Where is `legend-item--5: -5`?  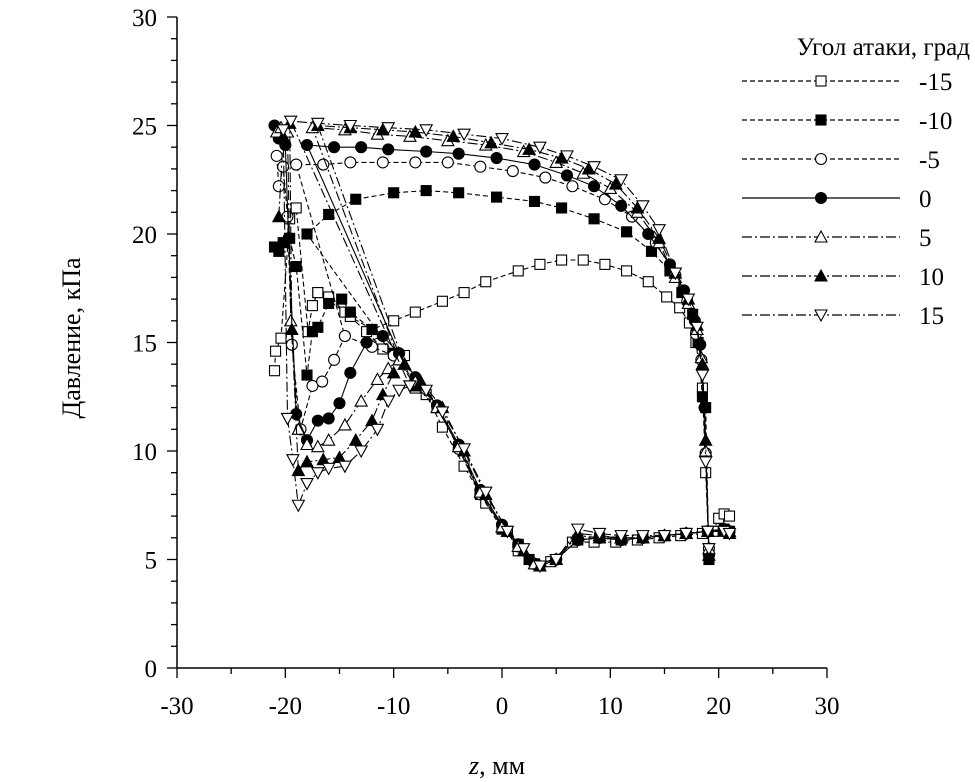
legend-item--5: -5 is located at coordinates (841, 160).